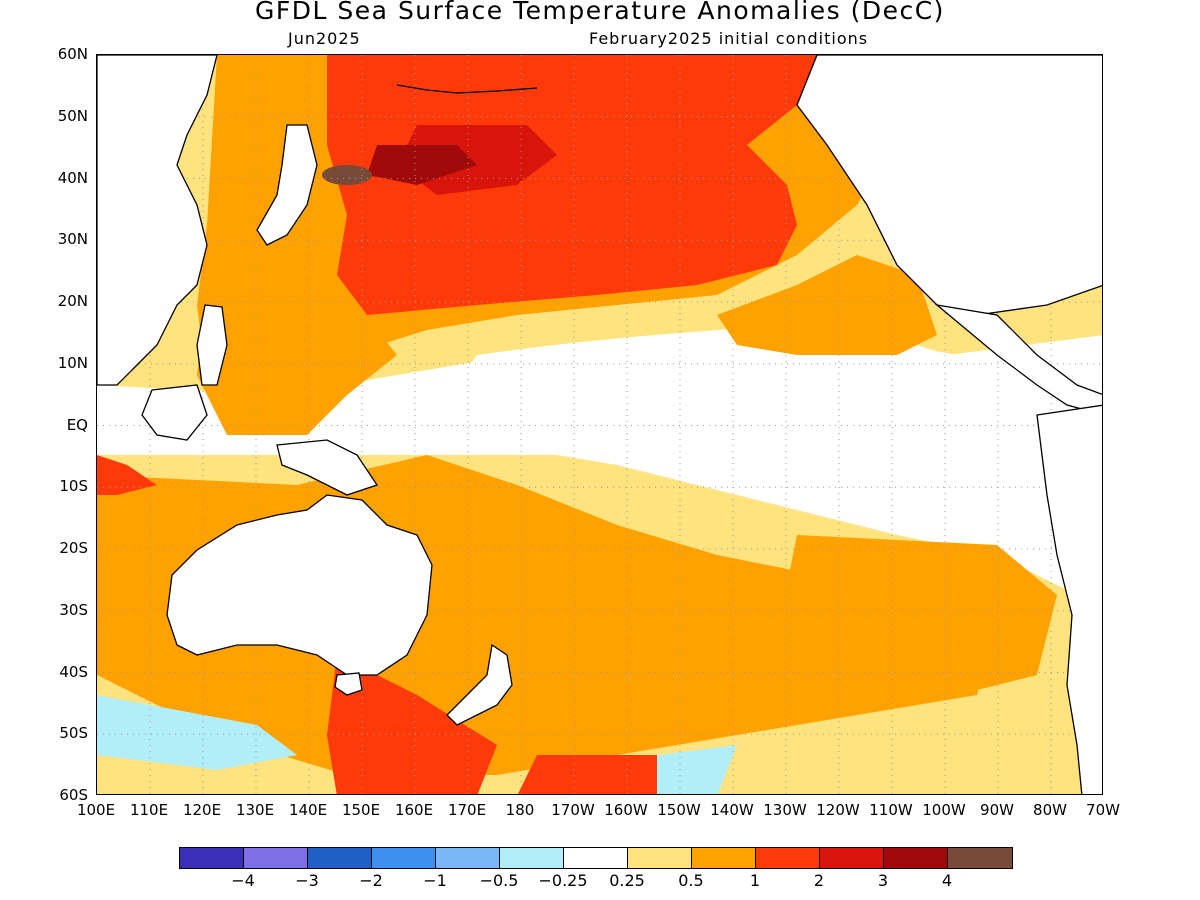  Describe the element at coordinates (626, 810) in the screenshot. I see `lon-tick-label: 160W` at that location.